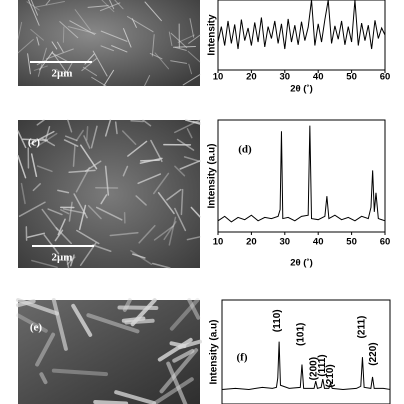 Image resolution: width=404 pixels, height=404 pixels. I want to click on panel-label: (e), so click(36, 328).